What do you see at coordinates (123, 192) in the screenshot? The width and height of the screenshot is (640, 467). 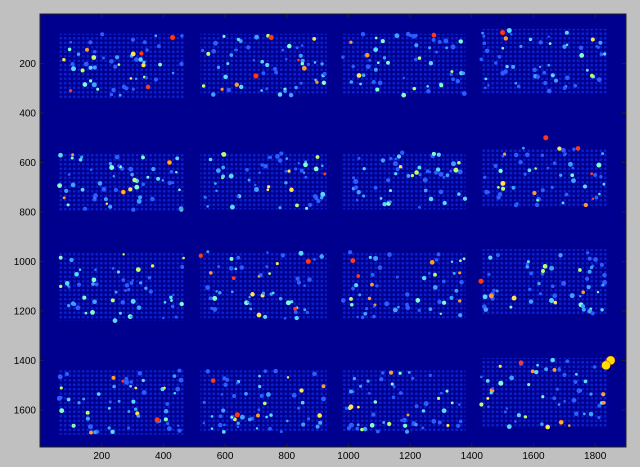 I see `hotspot-medium` at bounding box center [123, 192].